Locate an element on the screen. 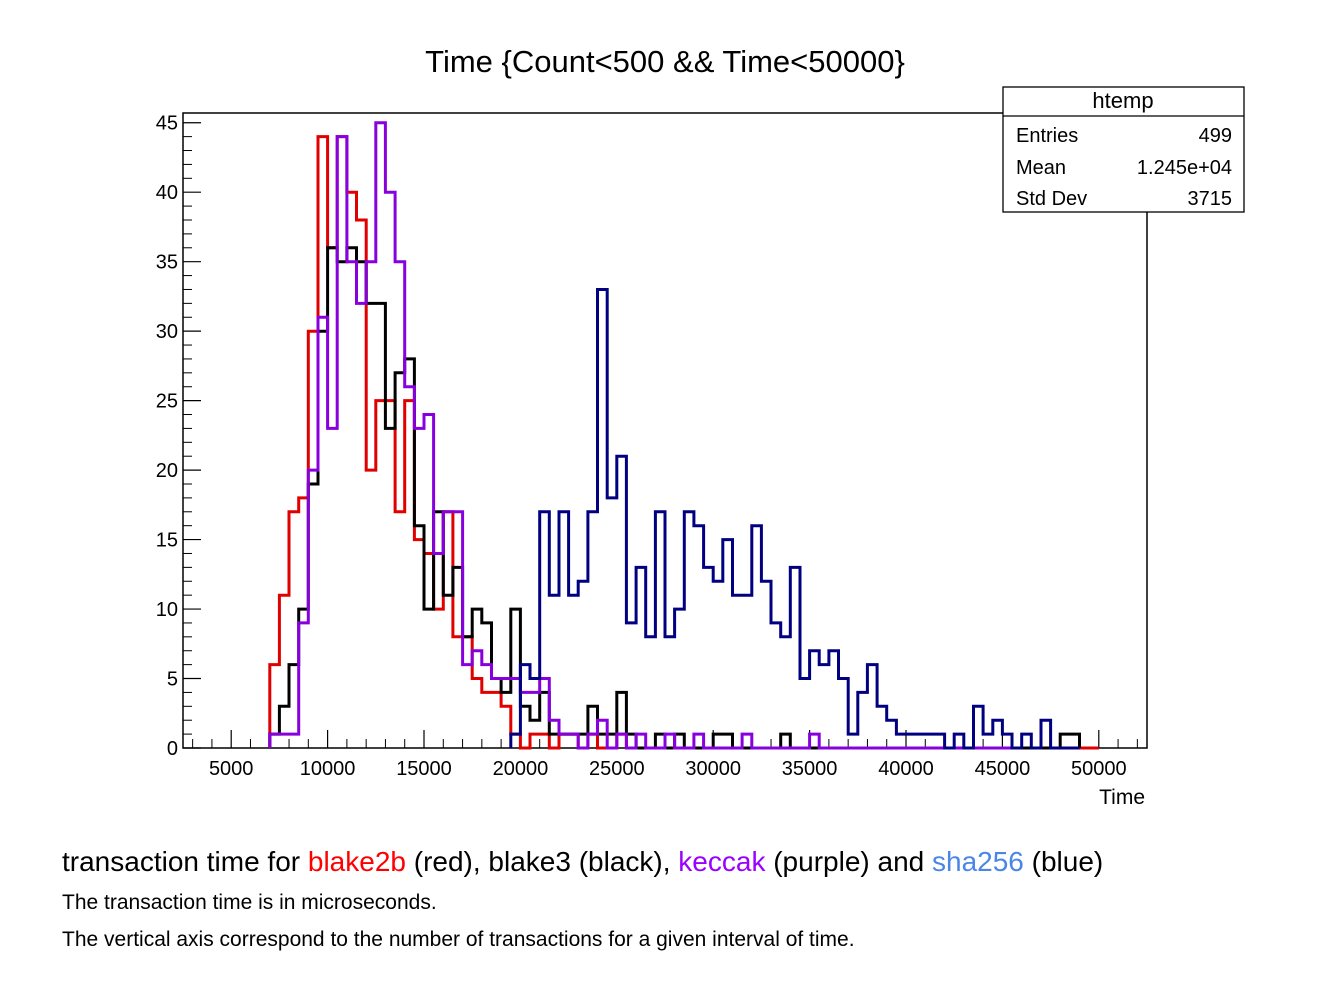 Image resolution: width=1322 pixels, height=988 pixels. x-tick-label: 30000 is located at coordinates (713, 769).